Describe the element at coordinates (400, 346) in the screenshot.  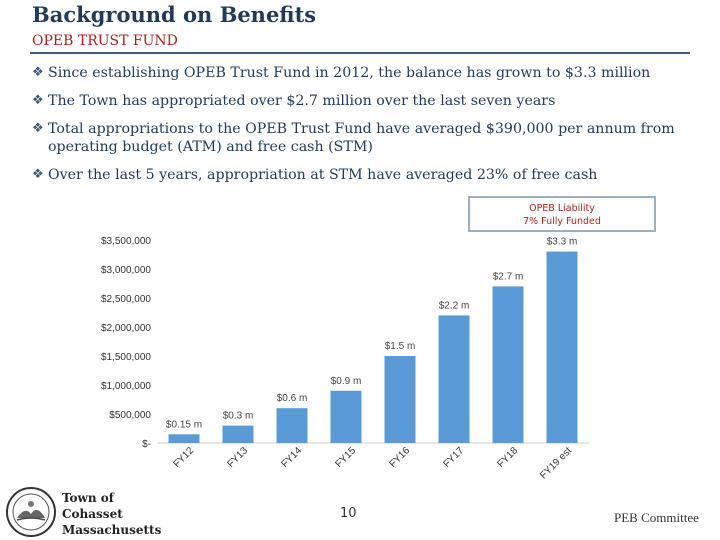
I see `bar-data-label: $1.5 m` at that location.